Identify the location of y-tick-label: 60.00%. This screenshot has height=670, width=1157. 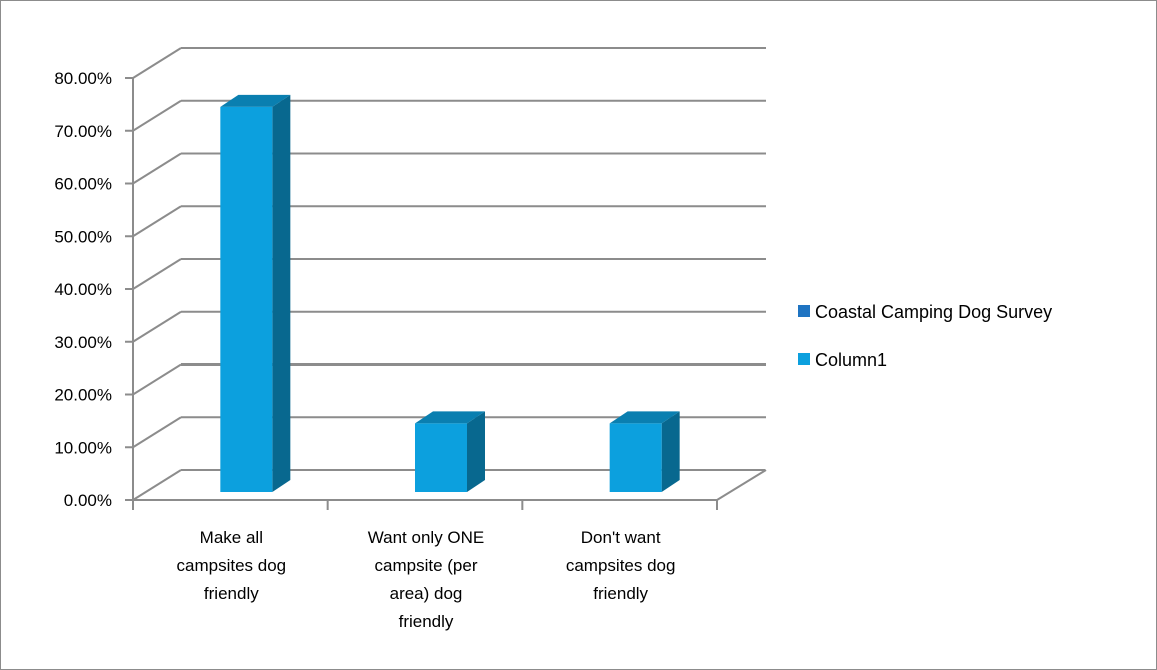
(83, 184).